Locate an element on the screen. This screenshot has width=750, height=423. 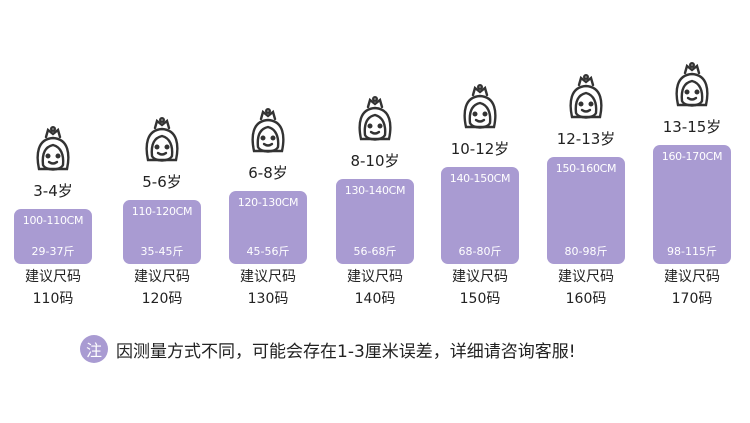
size-column: 13-15岁 160-170CM 98-115斤 建议尺码 170码 is located at coordinates (692, 211).